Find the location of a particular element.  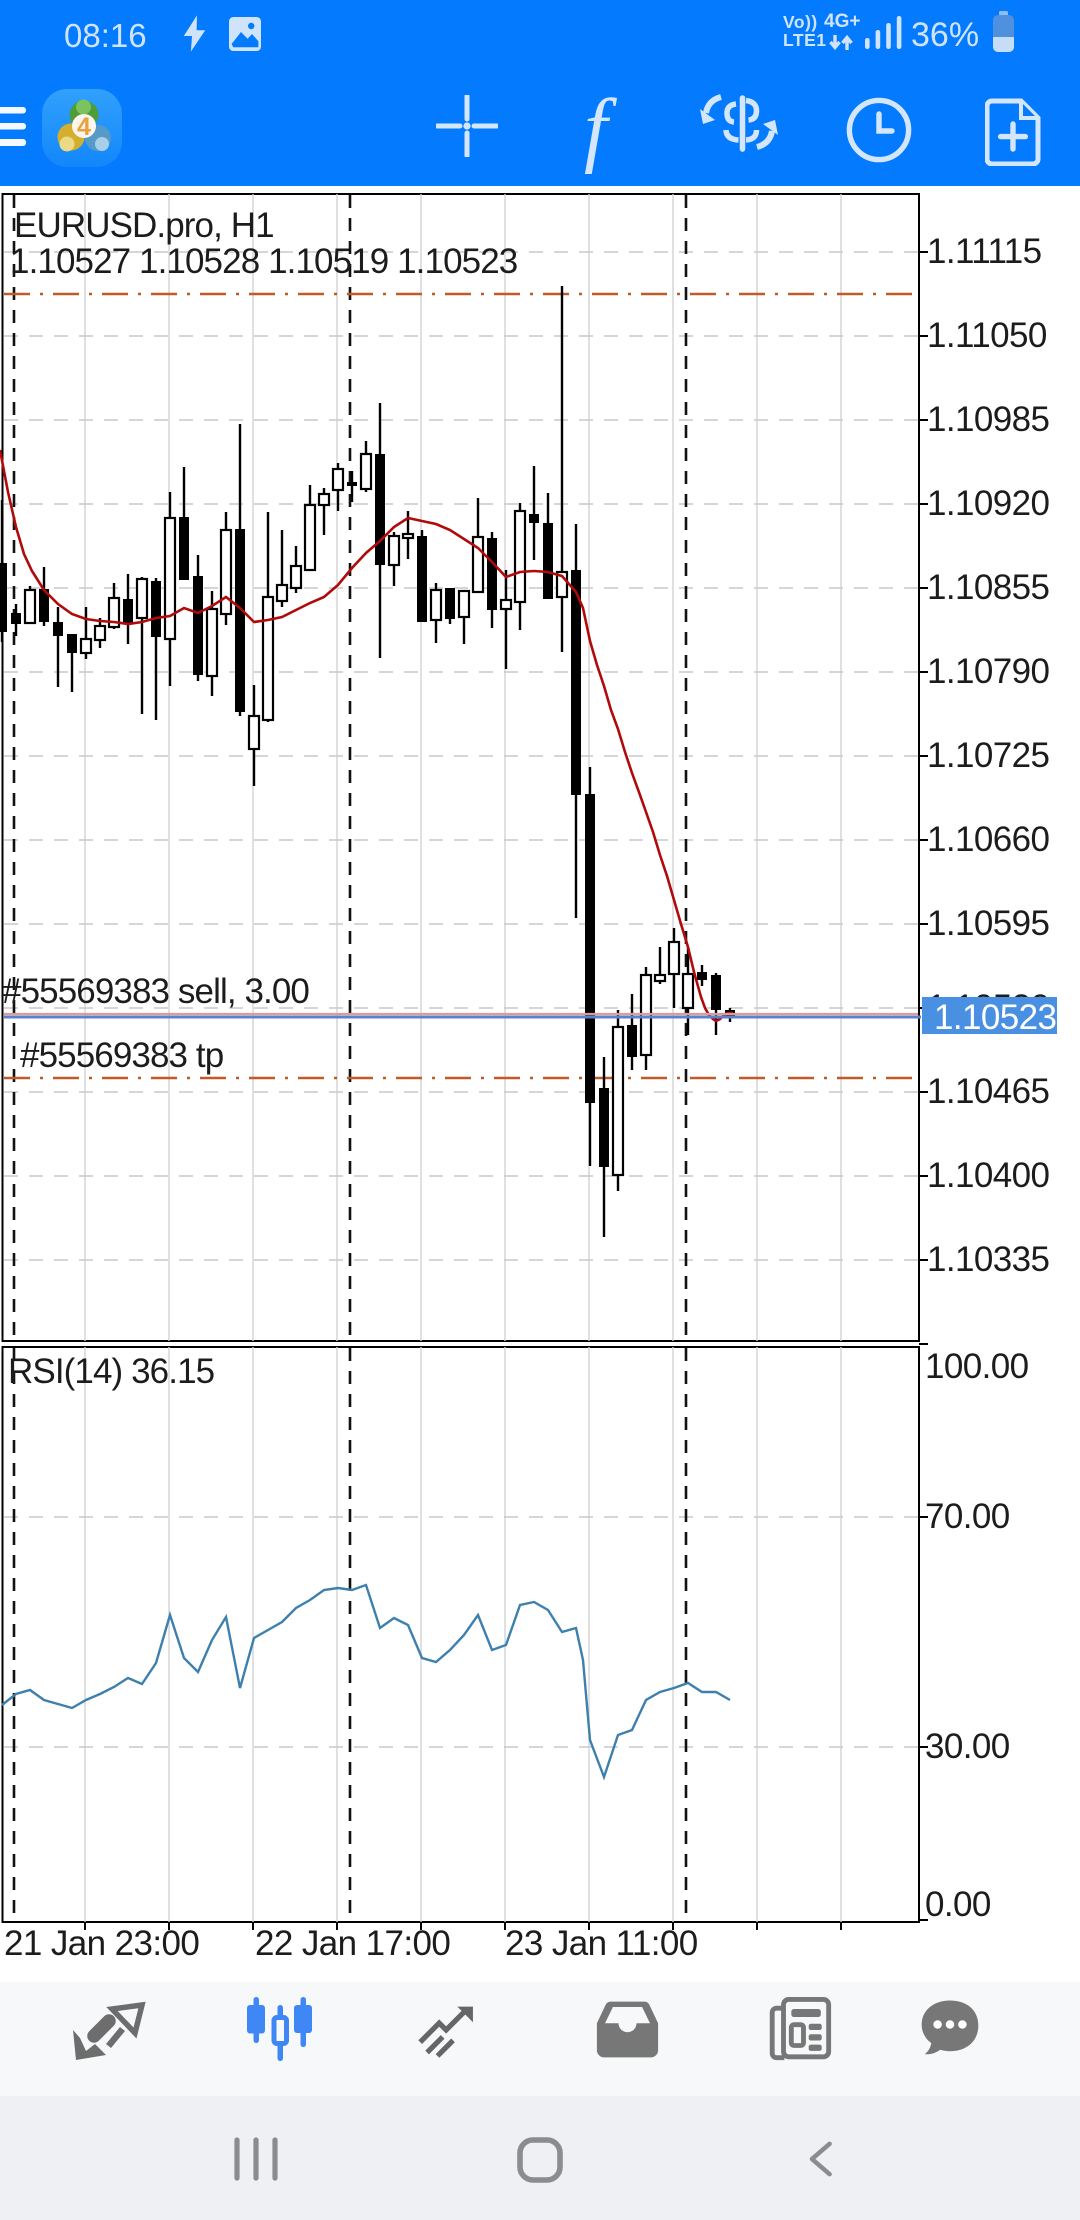

svg-text: 4 is located at coordinates (84, 127).